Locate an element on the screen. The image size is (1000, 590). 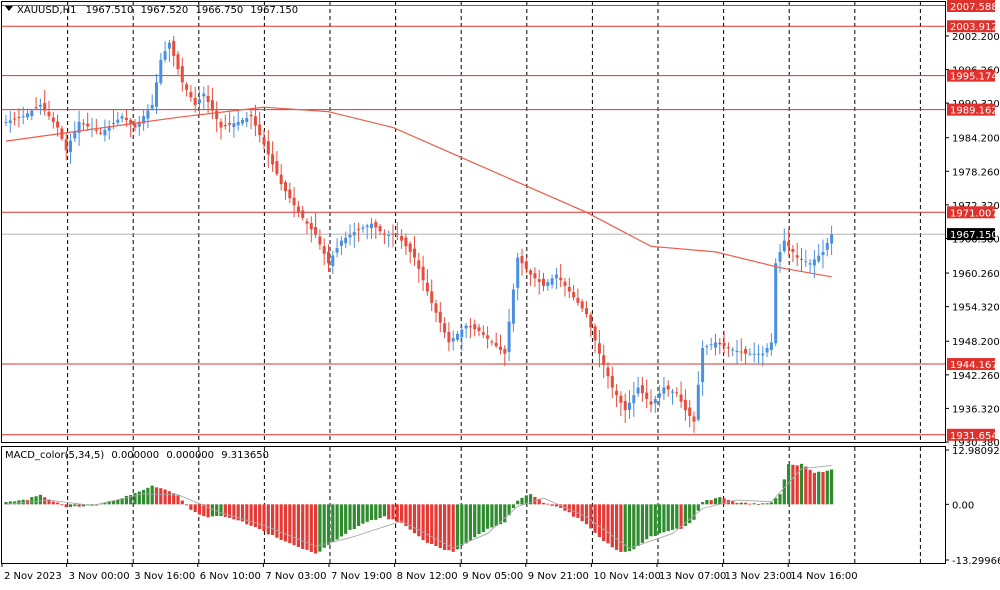
x-tick-label: 2 Nov 2023 is located at coordinates (33, 576).